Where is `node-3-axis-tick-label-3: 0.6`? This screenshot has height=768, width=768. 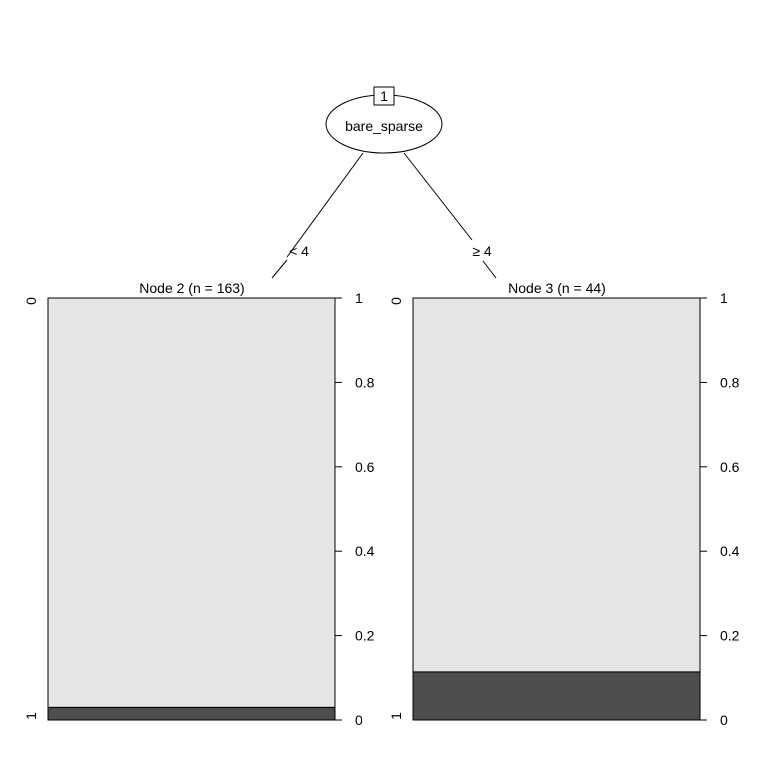 node-3-axis-tick-label-3: 0.6 is located at coordinates (730, 467).